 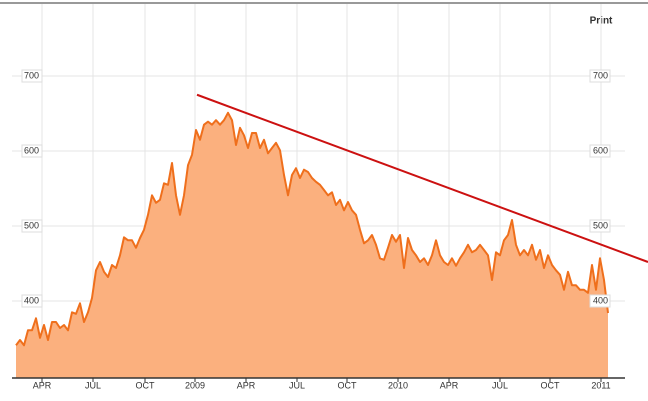 I want to click on x-tick-label: 2010, so click(x=398, y=385).